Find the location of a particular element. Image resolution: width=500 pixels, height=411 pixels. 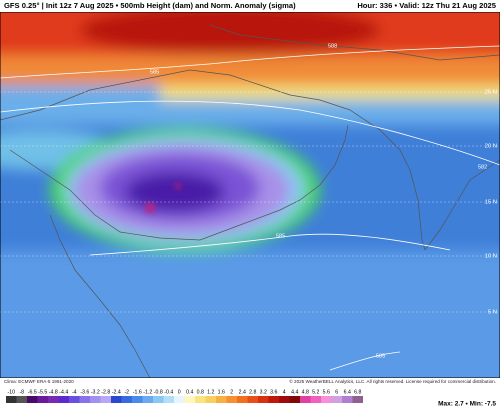

colorbar-label: -4.8 is located at coordinates (53, 392).